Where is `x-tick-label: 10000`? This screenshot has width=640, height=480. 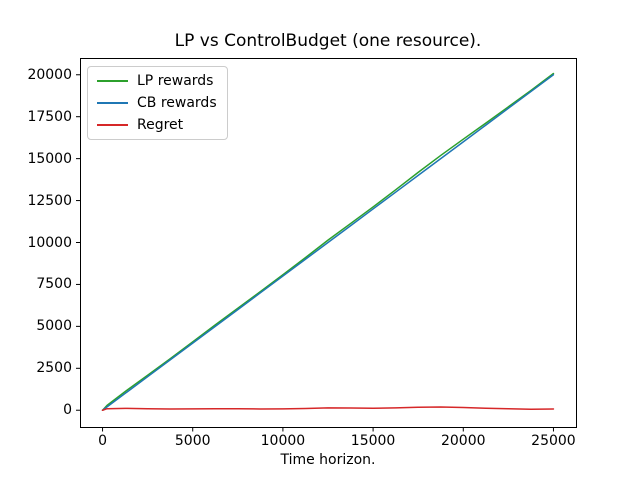 x-tick-label: 10000 is located at coordinates (283, 441).